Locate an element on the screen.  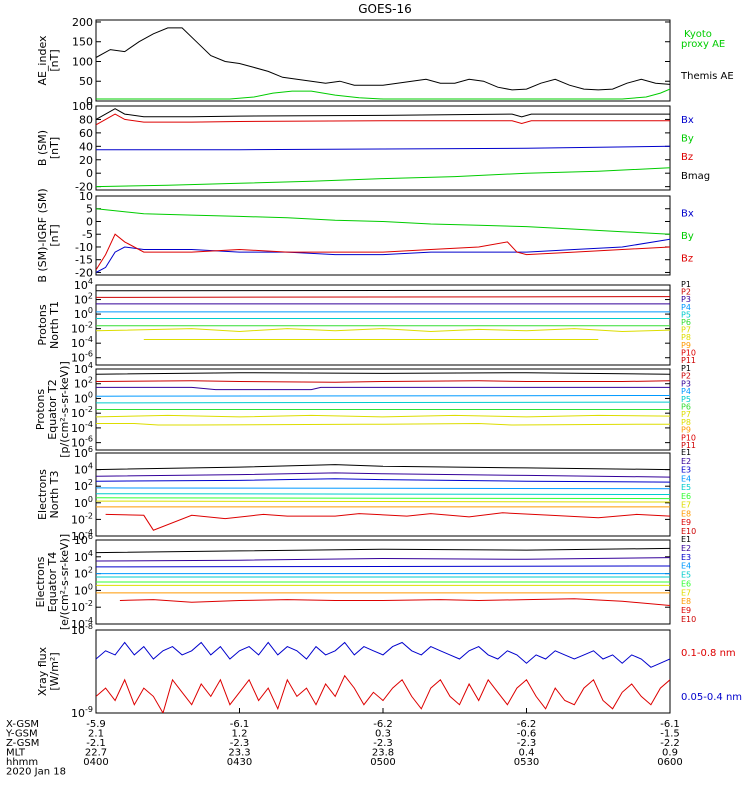
footer-row-value: 23.3 is located at coordinates (239, 753).